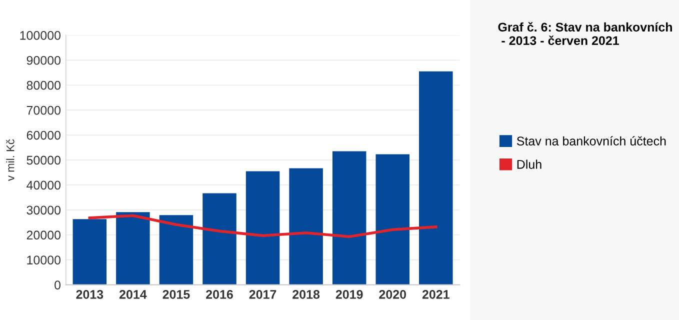 This screenshot has width=679, height=320. What do you see at coordinates (133, 294) in the screenshot?
I see `x-tick-label: 2014` at bounding box center [133, 294].